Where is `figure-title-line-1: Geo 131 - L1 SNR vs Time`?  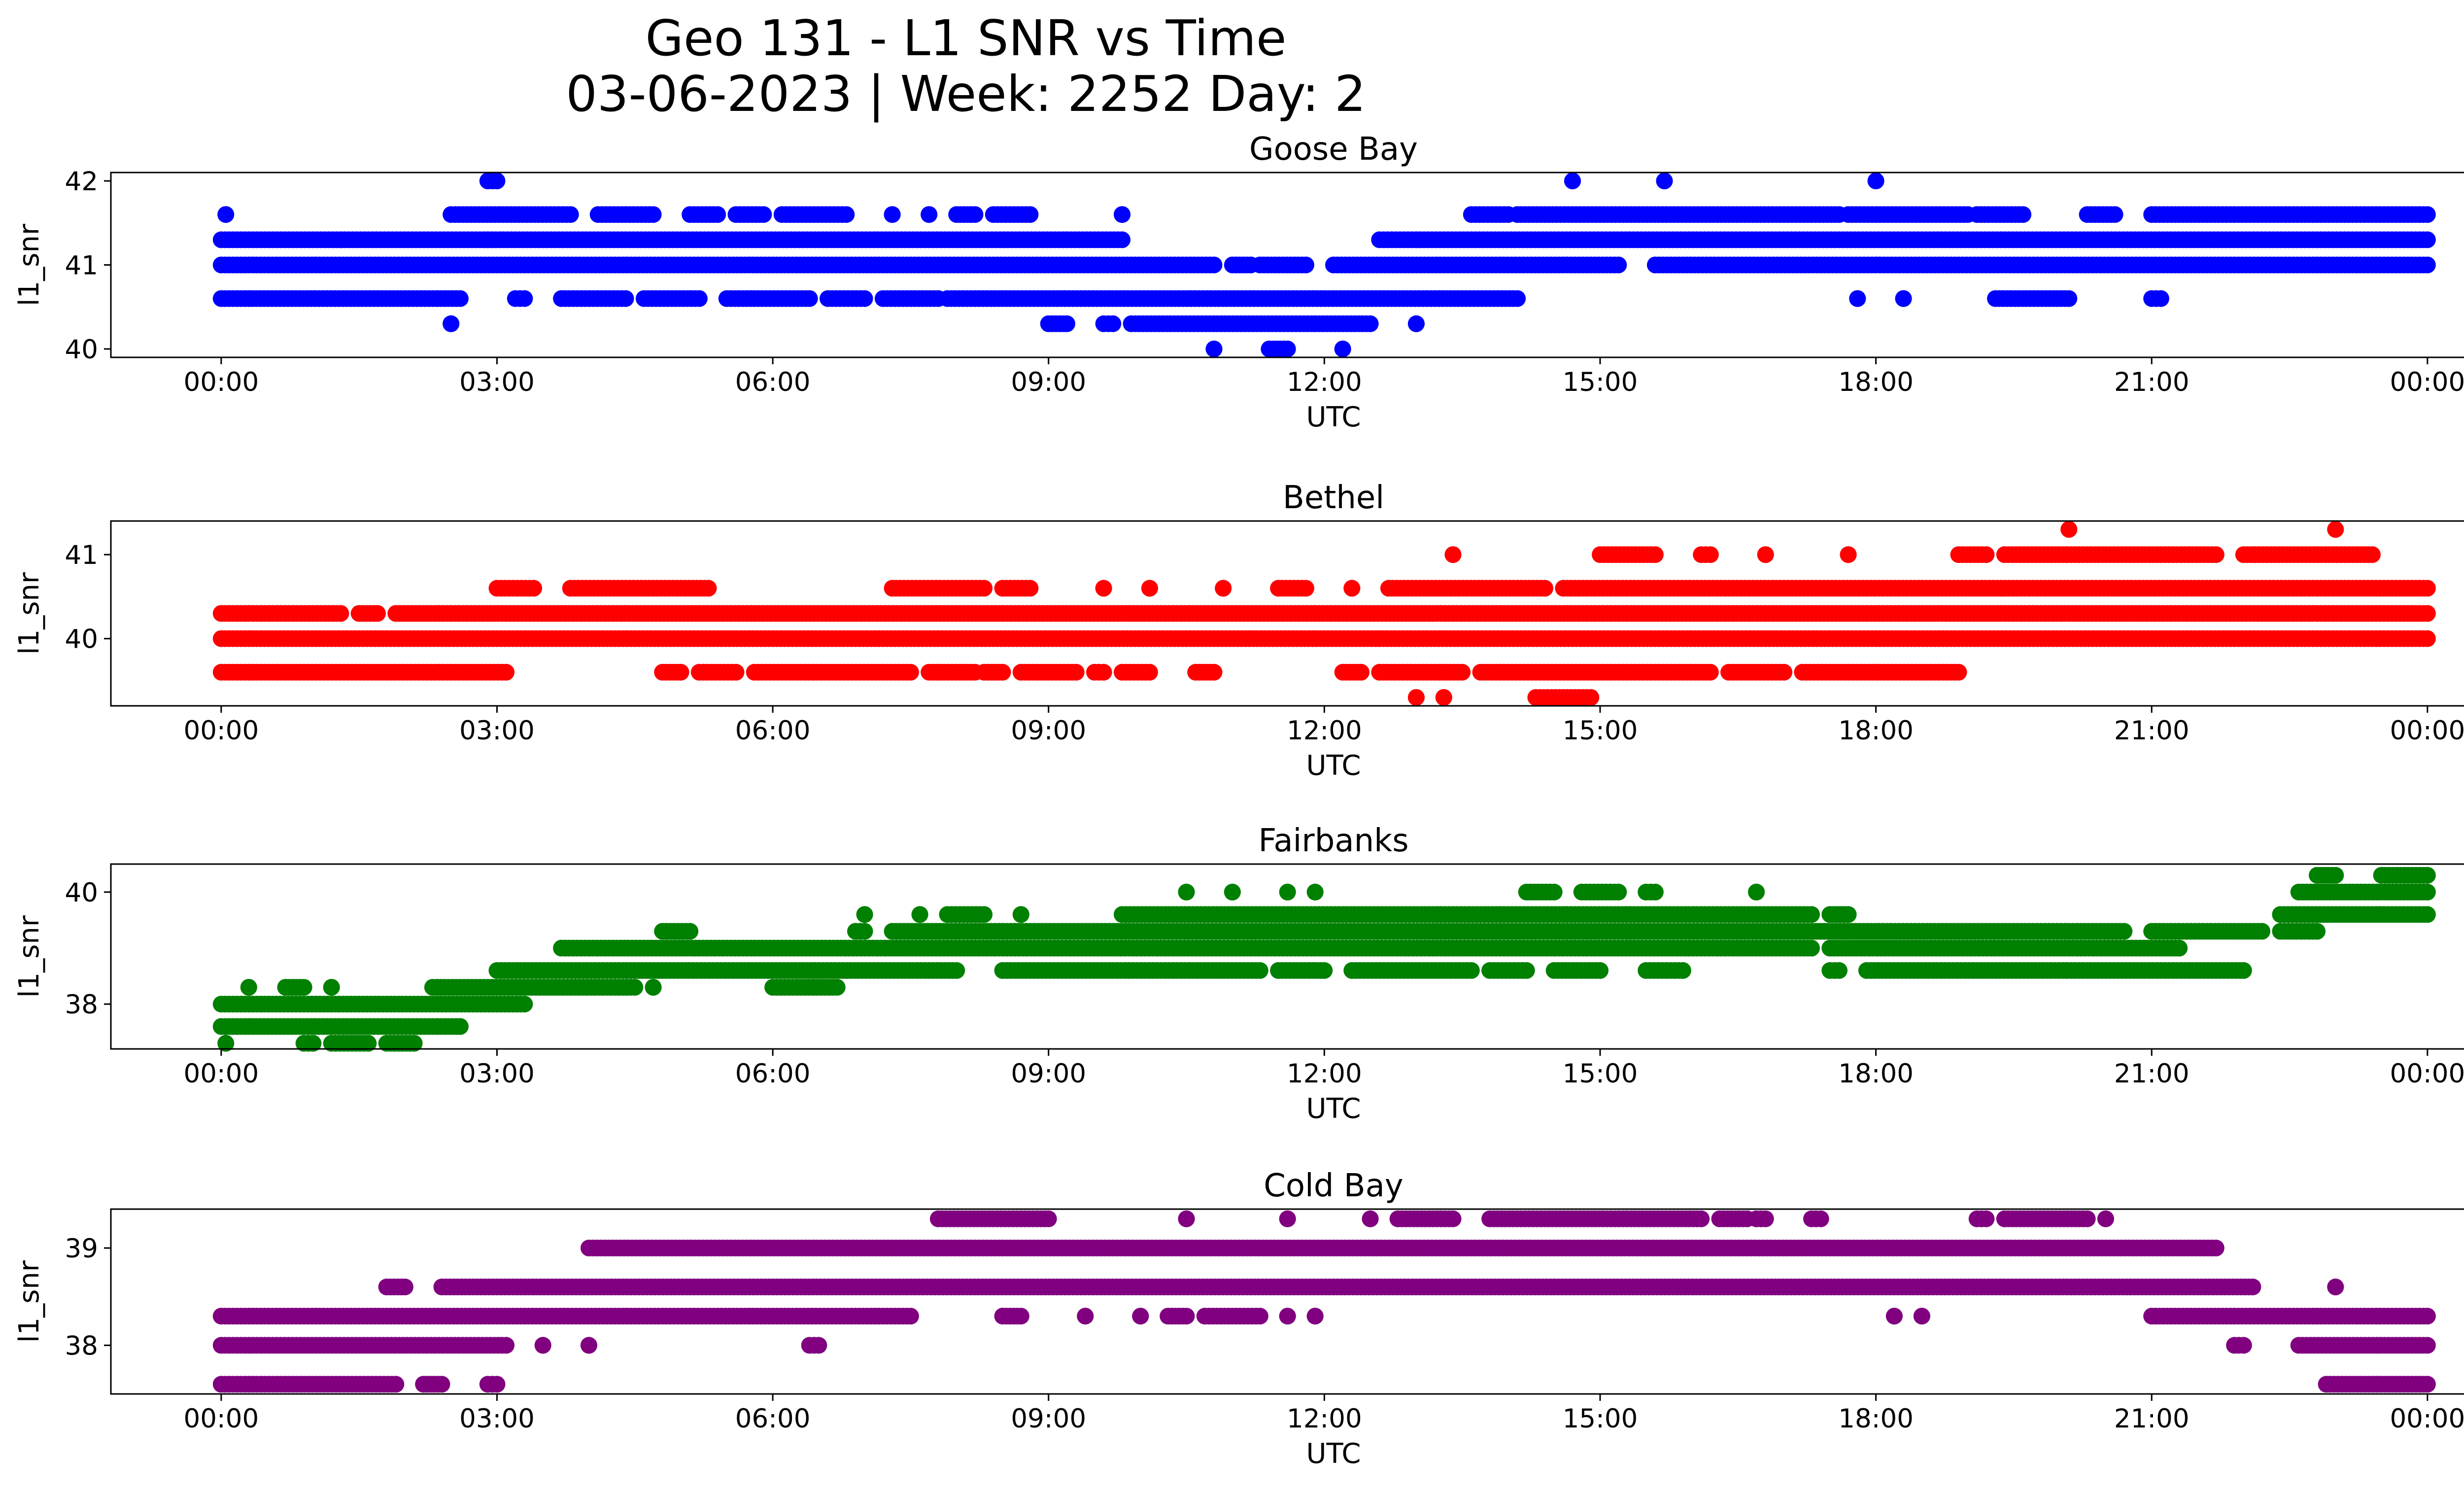
figure-title-line-1: Geo 131 - L1 SNR vs Time is located at coordinates (966, 38).